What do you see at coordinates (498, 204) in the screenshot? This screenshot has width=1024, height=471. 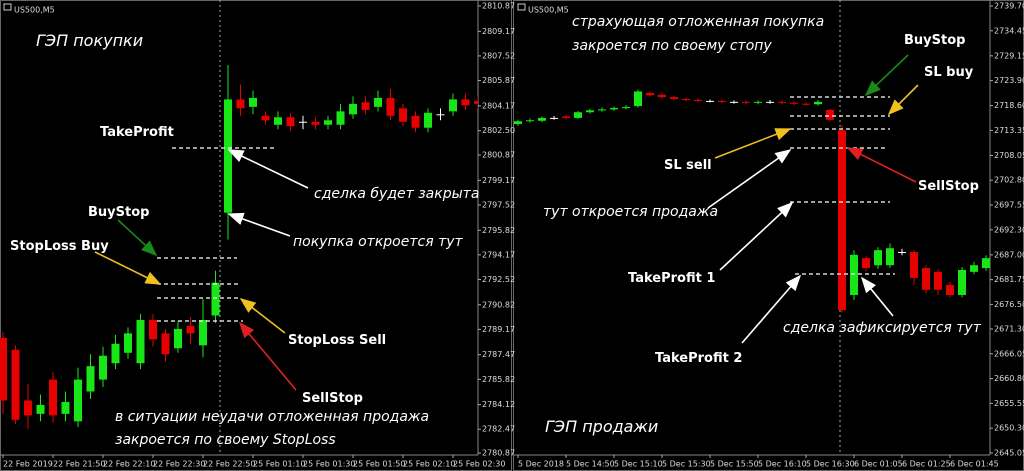 I see `y-tick-label: 2797.52` at bounding box center [498, 204].